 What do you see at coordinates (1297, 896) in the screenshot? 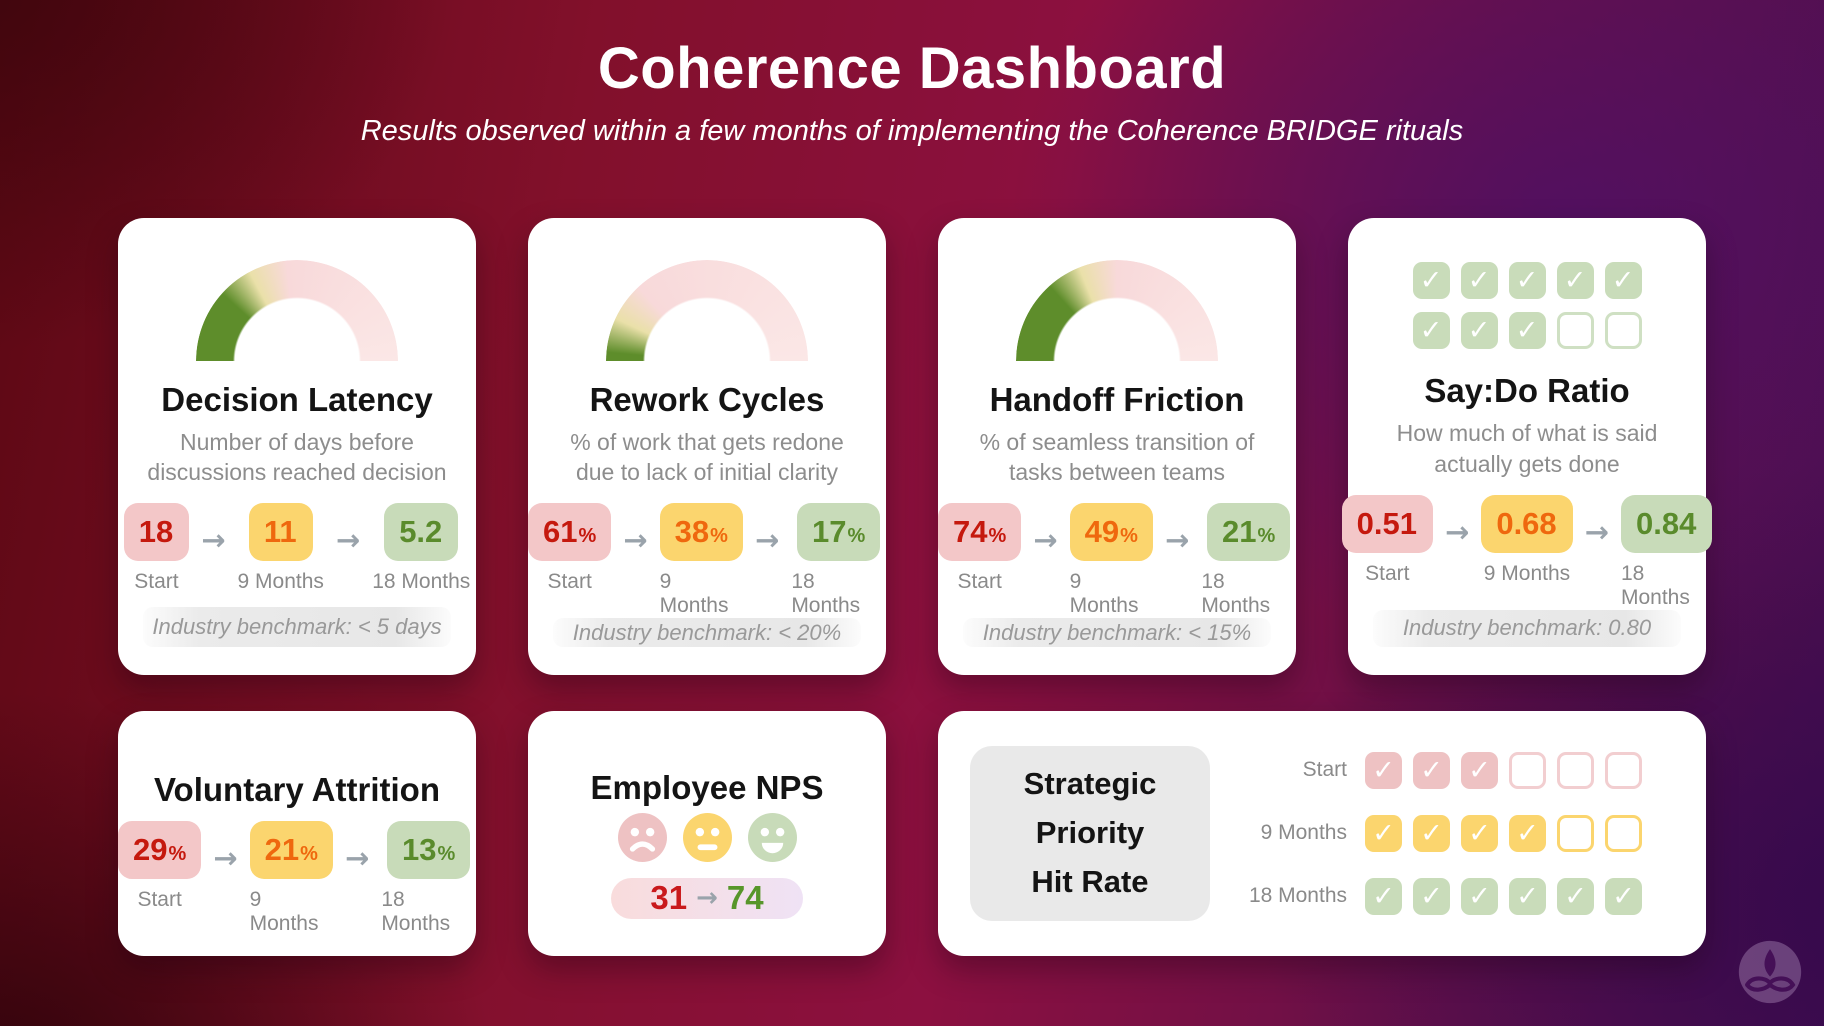
I see `row-label: 18 Months` at bounding box center [1297, 896].